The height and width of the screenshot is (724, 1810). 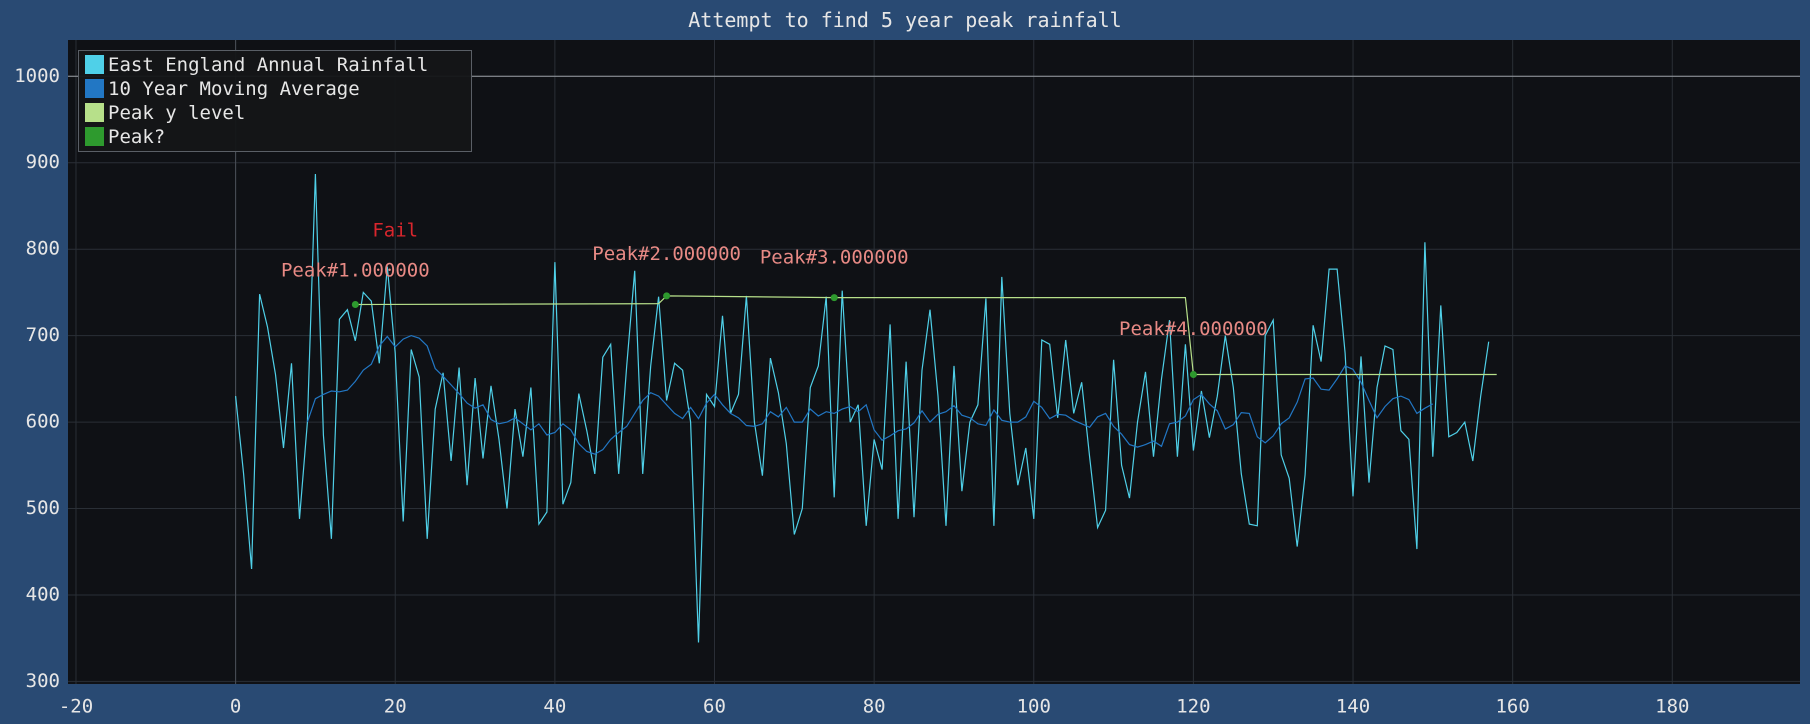 I want to click on x-tick-label: 180, so click(x=1672, y=707).